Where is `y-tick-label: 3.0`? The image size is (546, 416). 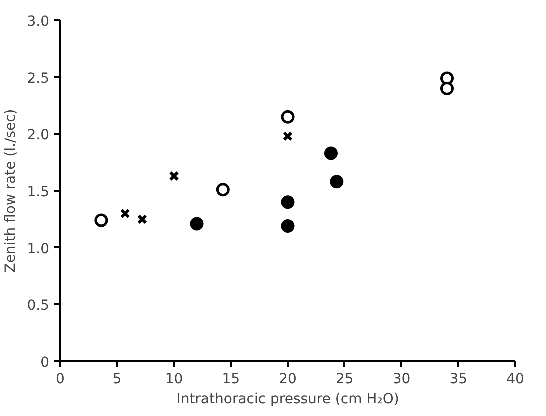
y-tick-label: 3.0 is located at coordinates (38, 22).